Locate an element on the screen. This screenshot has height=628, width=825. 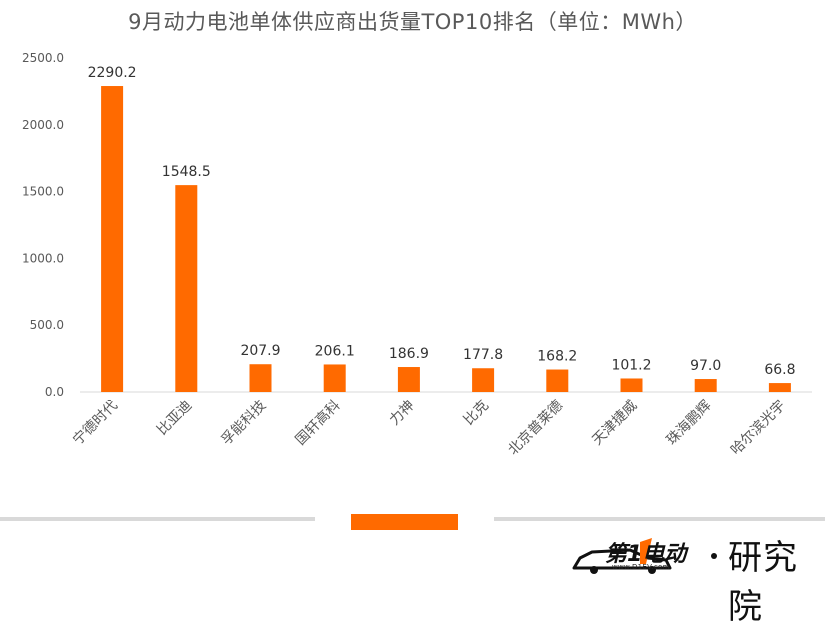
x-tick-label: 天津捷威 is located at coordinates (614, 423).